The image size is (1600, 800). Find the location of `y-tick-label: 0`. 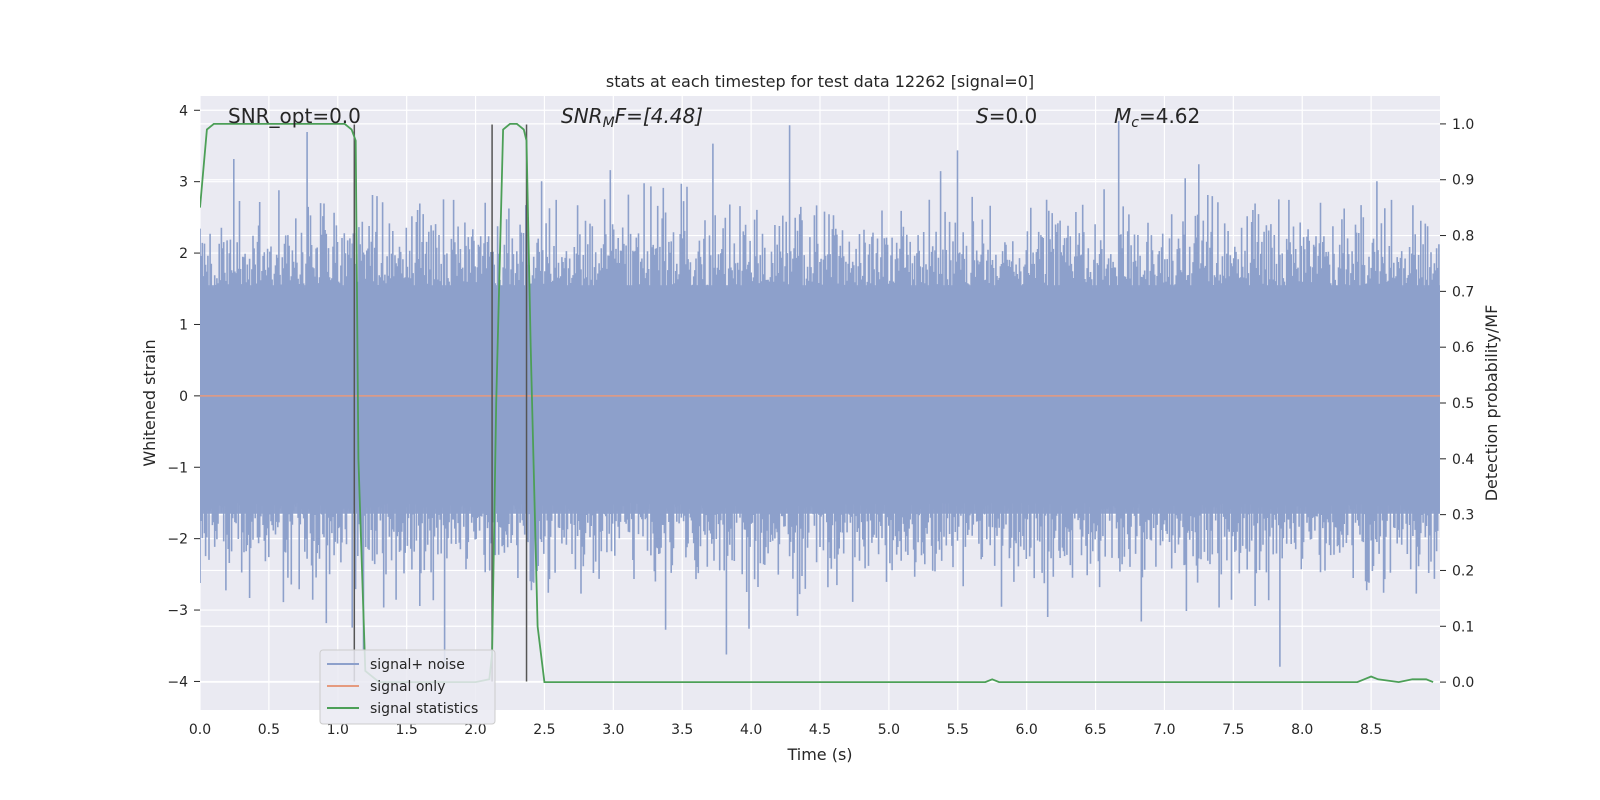

y-tick-label: 0 is located at coordinates (183, 397).